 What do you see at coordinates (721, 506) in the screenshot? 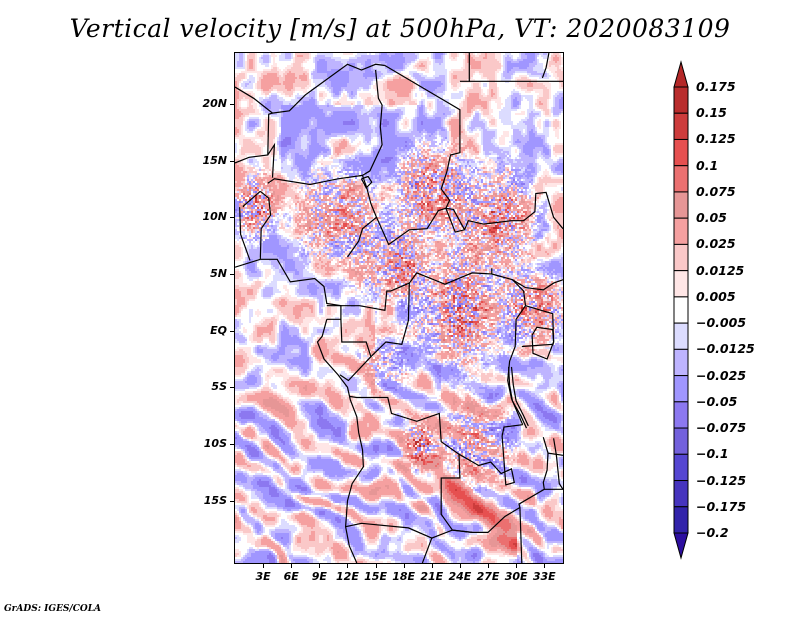
I see `colorbar-level-label: −0.175` at bounding box center [721, 506].